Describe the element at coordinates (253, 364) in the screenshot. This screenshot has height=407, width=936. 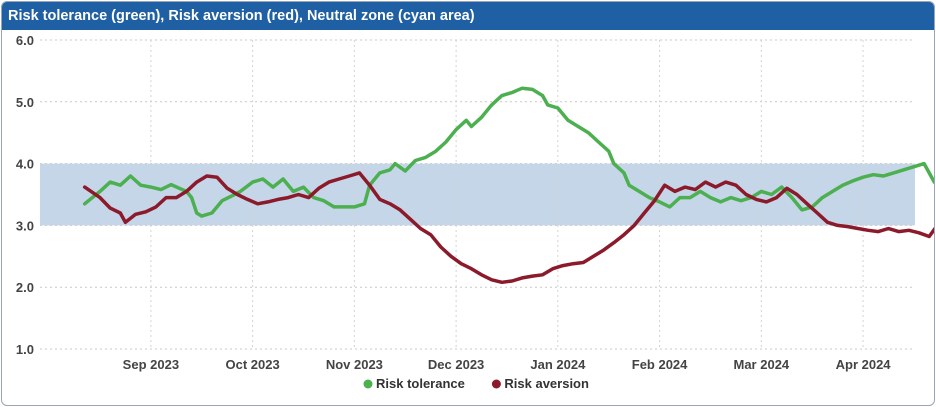
I see `x-tick-label: Oct 2023` at that location.